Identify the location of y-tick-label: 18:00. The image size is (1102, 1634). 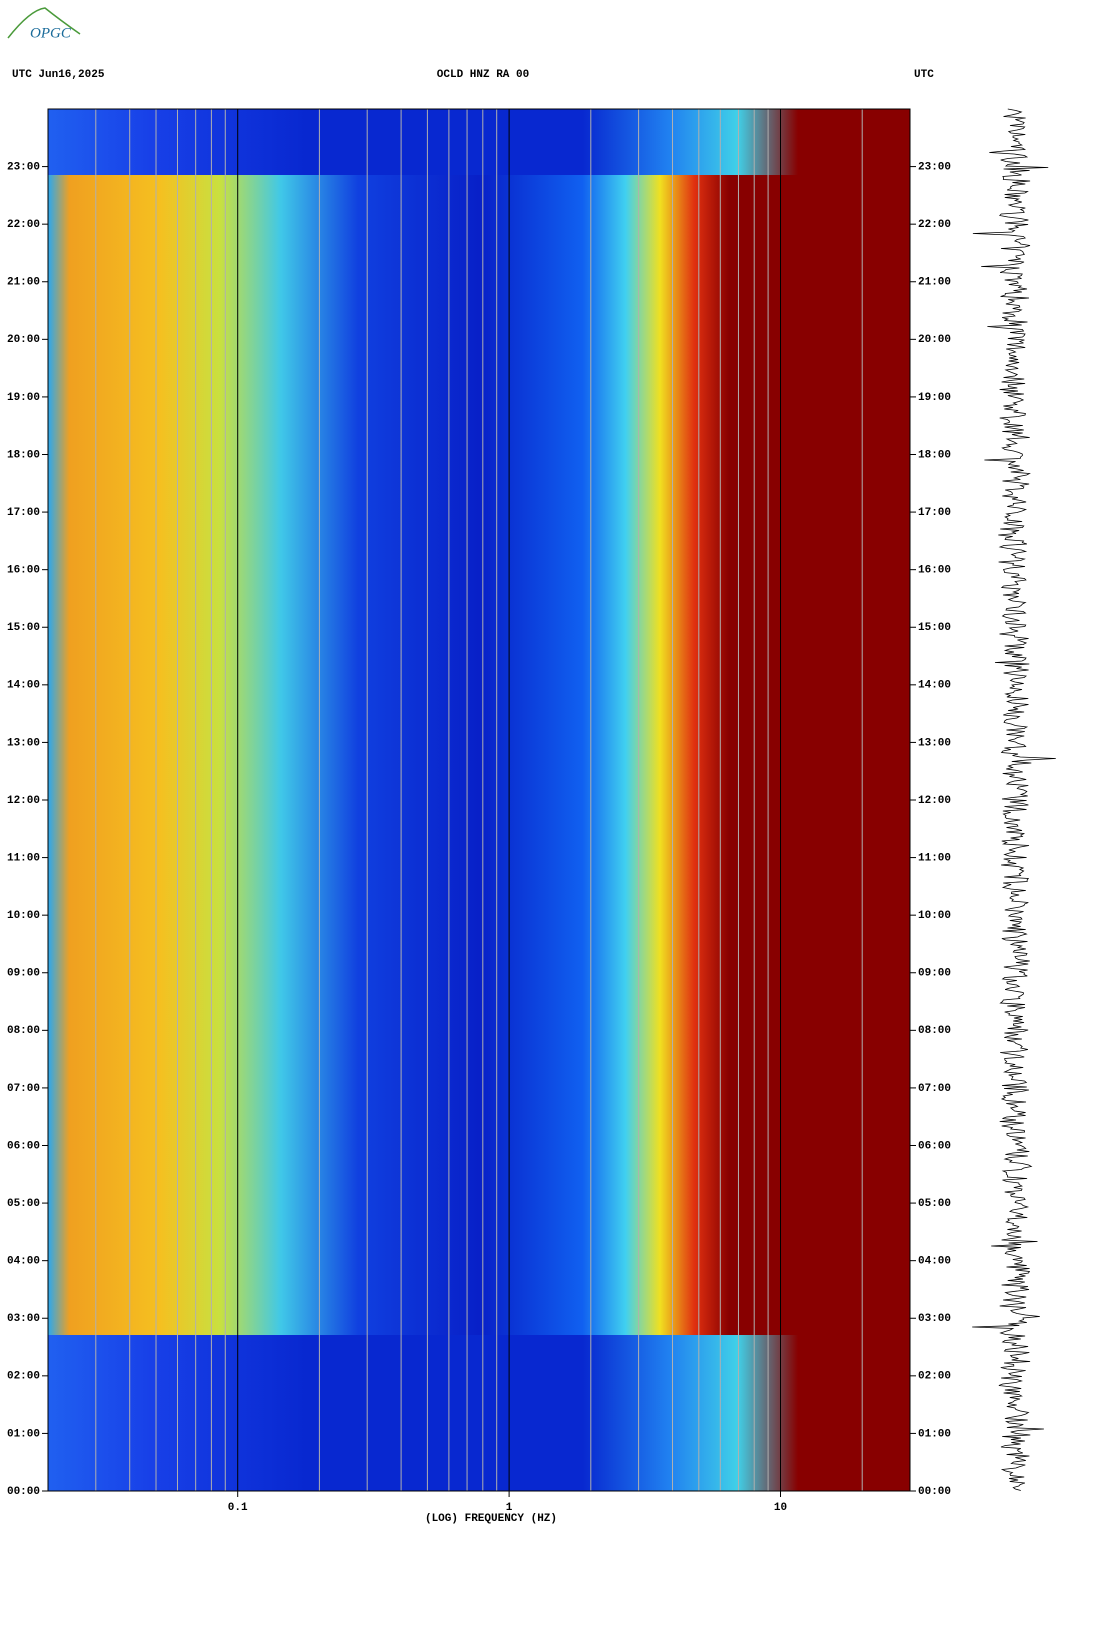
(23, 455).